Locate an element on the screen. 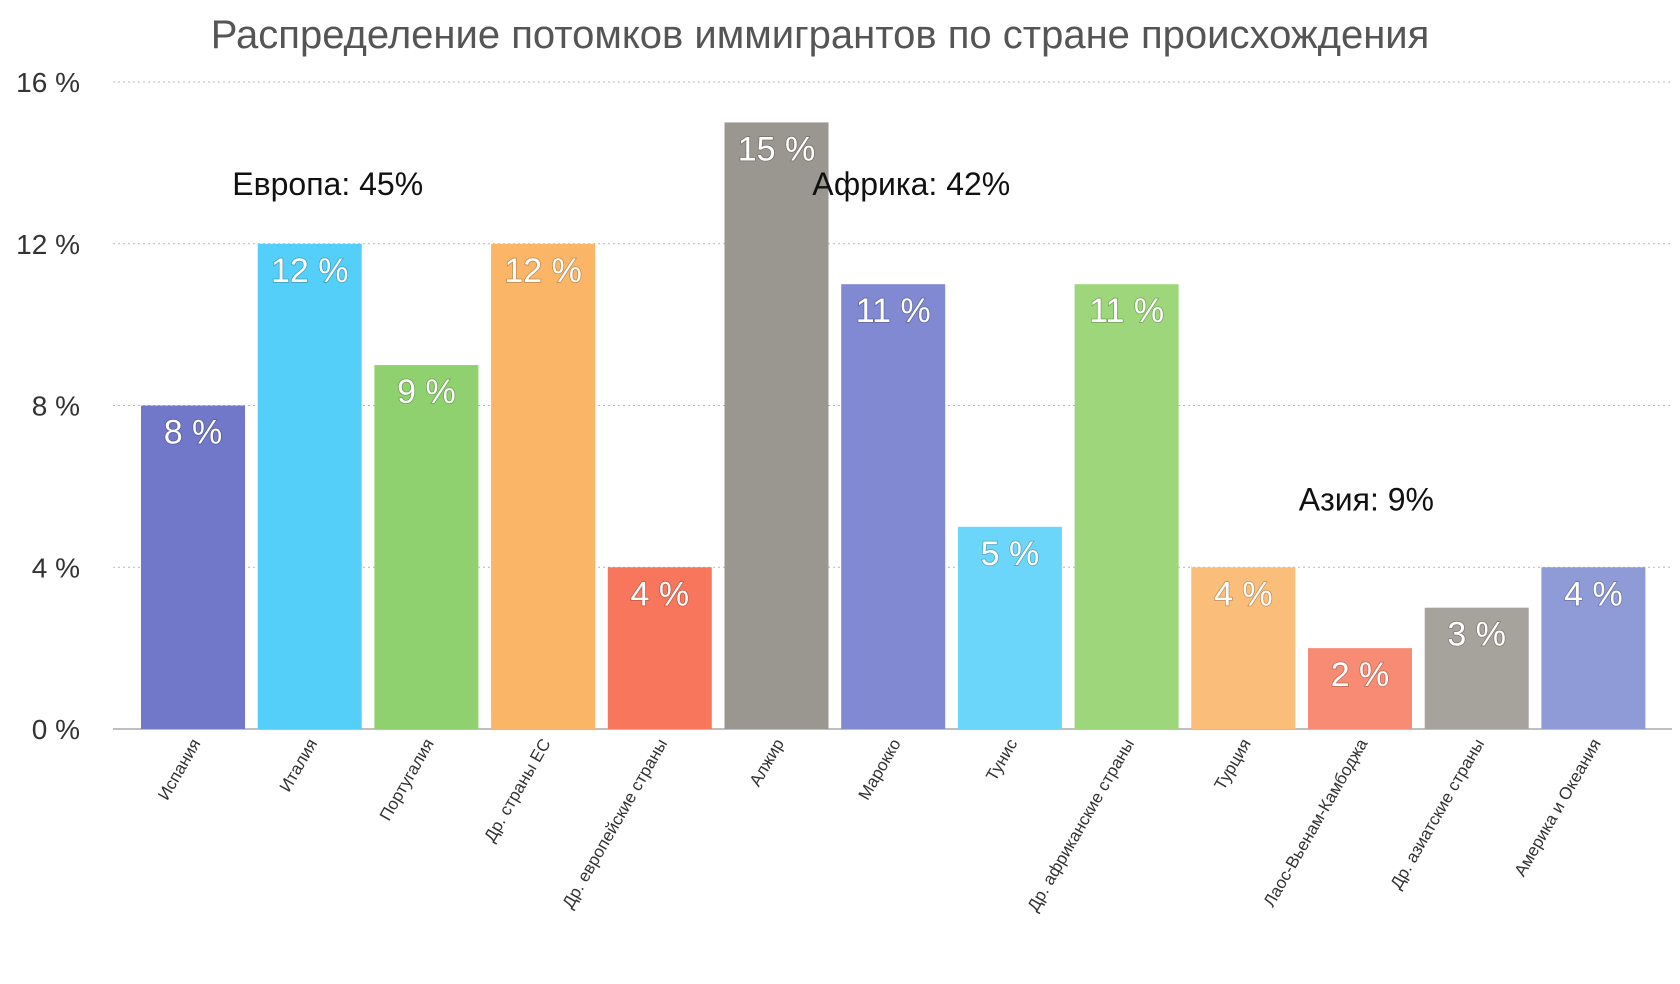 This screenshot has height=984, width=1680. x-tick-label: Др. африканские страны is located at coordinates (1081, 825).